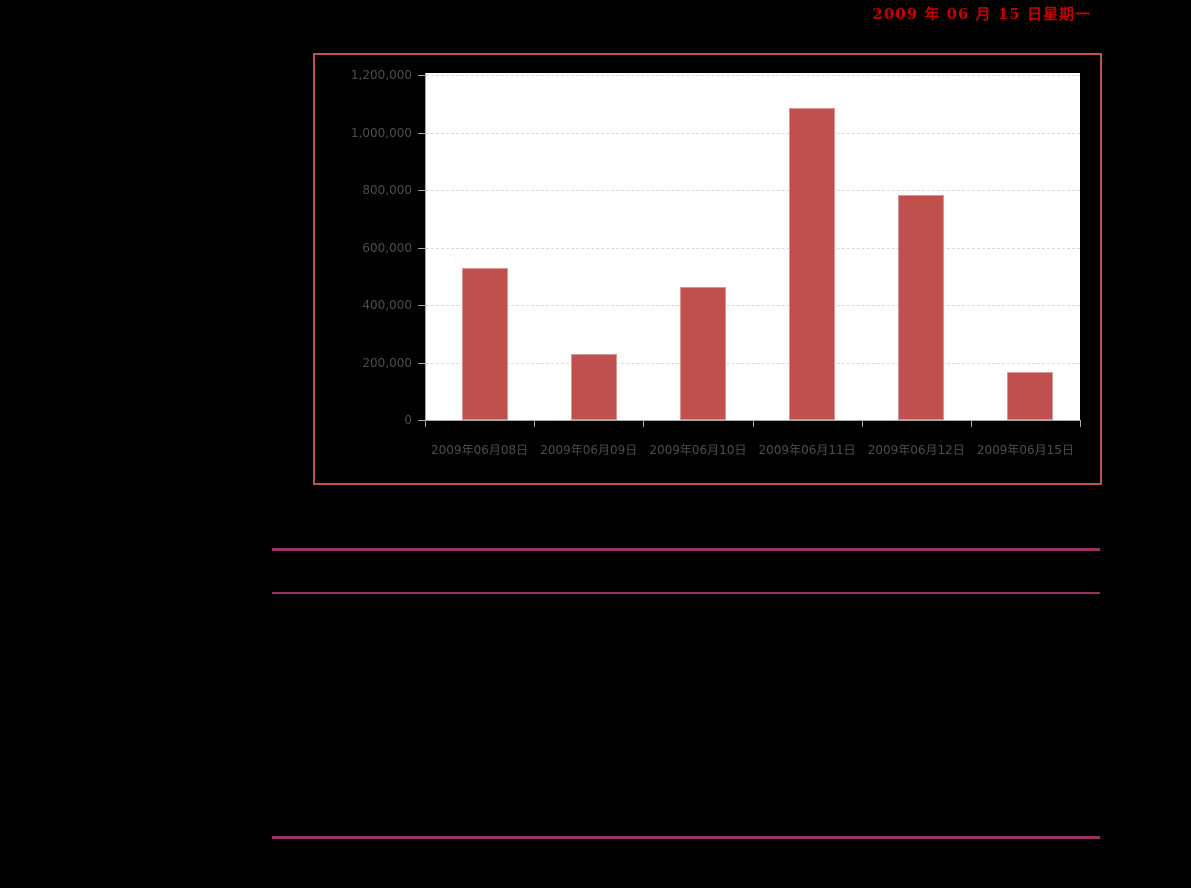  I want to click on y-tick-label: 200,000, so click(387, 362).